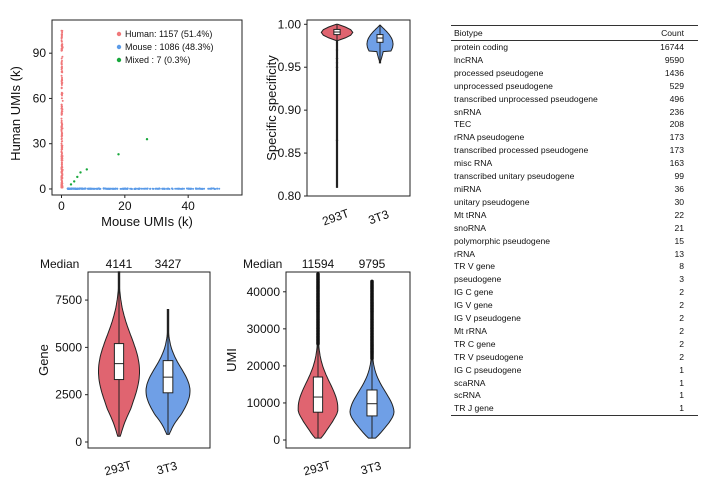 The image size is (714, 484). Describe the element at coordinates (676, 163) in the screenshot. I see `count-cell: 163` at that location.